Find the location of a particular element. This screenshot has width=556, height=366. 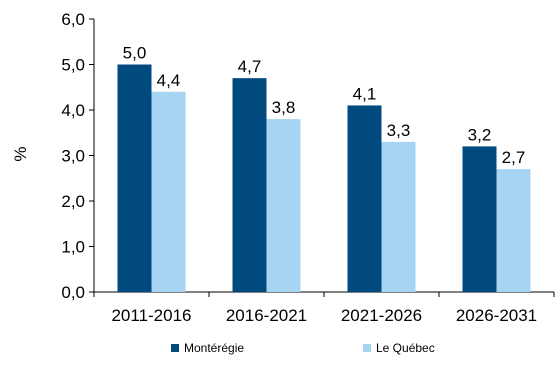

data-label: 4,7 is located at coordinates (250, 66).